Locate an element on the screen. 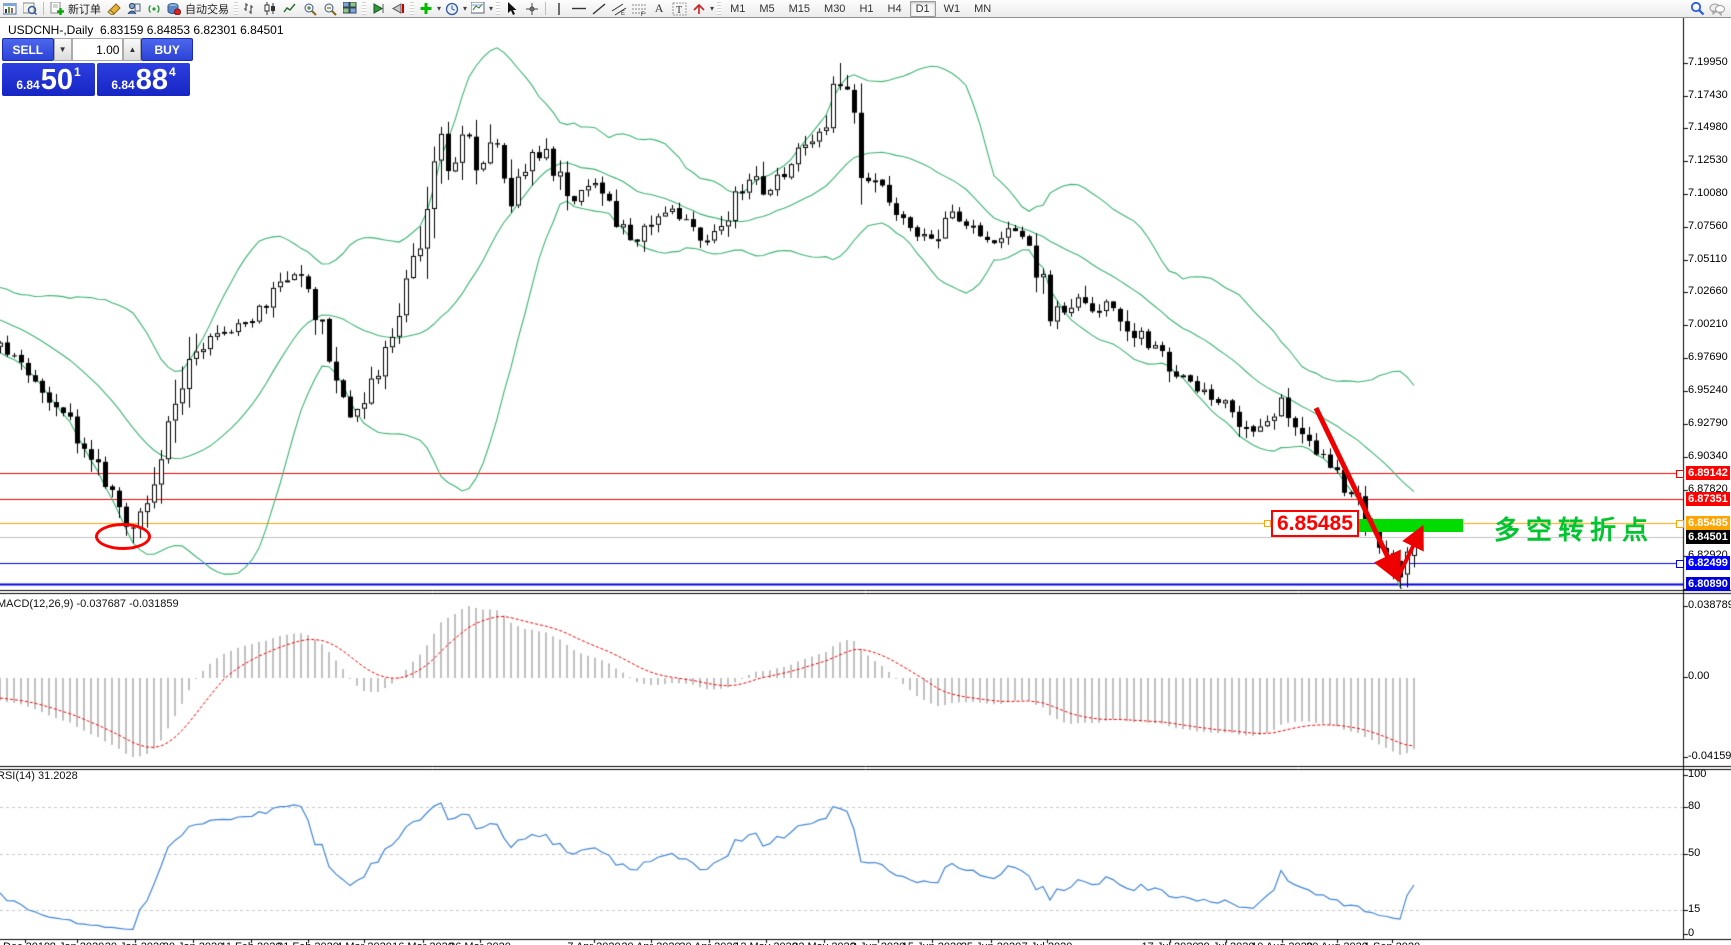 This screenshot has height=945, width=1731. search-icon is located at coordinates (1697, 8).